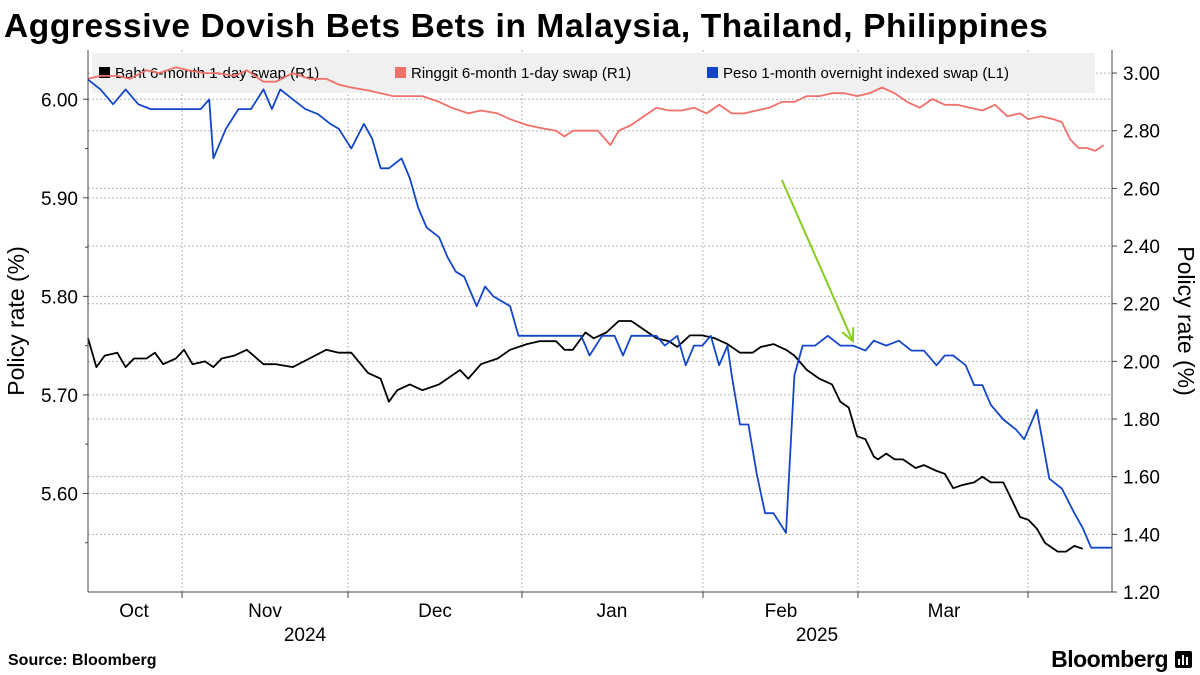  I want to click on year-label: 2025, so click(817, 635).